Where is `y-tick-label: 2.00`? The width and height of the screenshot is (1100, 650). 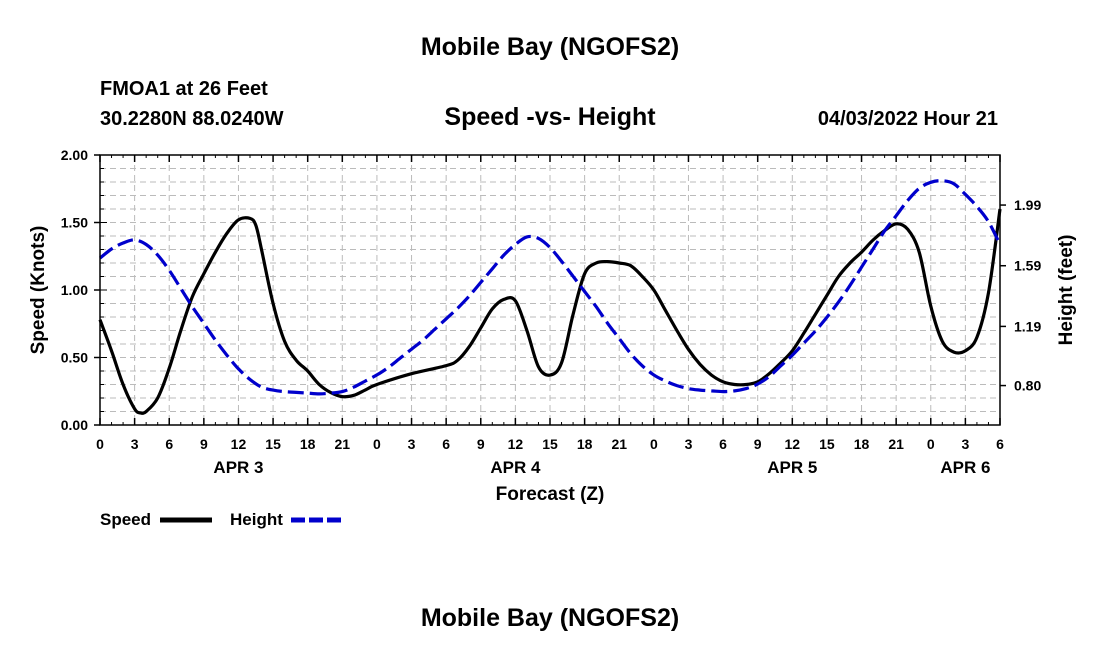
y-tick-label: 2.00 is located at coordinates (74, 155).